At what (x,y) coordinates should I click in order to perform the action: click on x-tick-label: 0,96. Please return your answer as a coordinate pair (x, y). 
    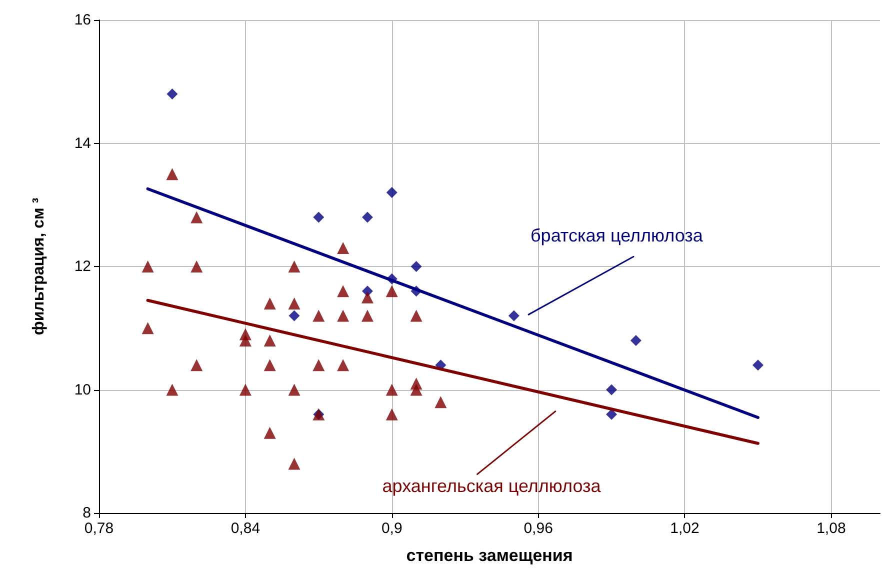
    Looking at the image, I should click on (538, 528).